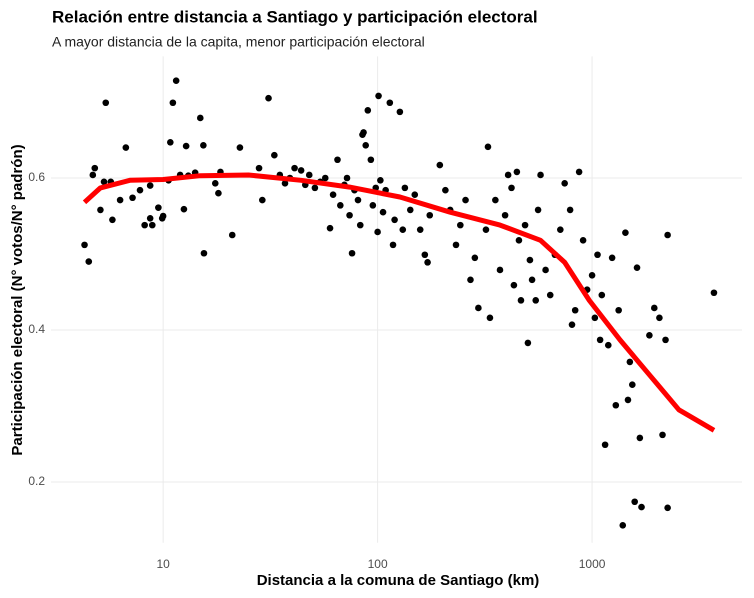 The image size is (754, 598). I want to click on y-tick-label: 0.2, so click(36, 481).